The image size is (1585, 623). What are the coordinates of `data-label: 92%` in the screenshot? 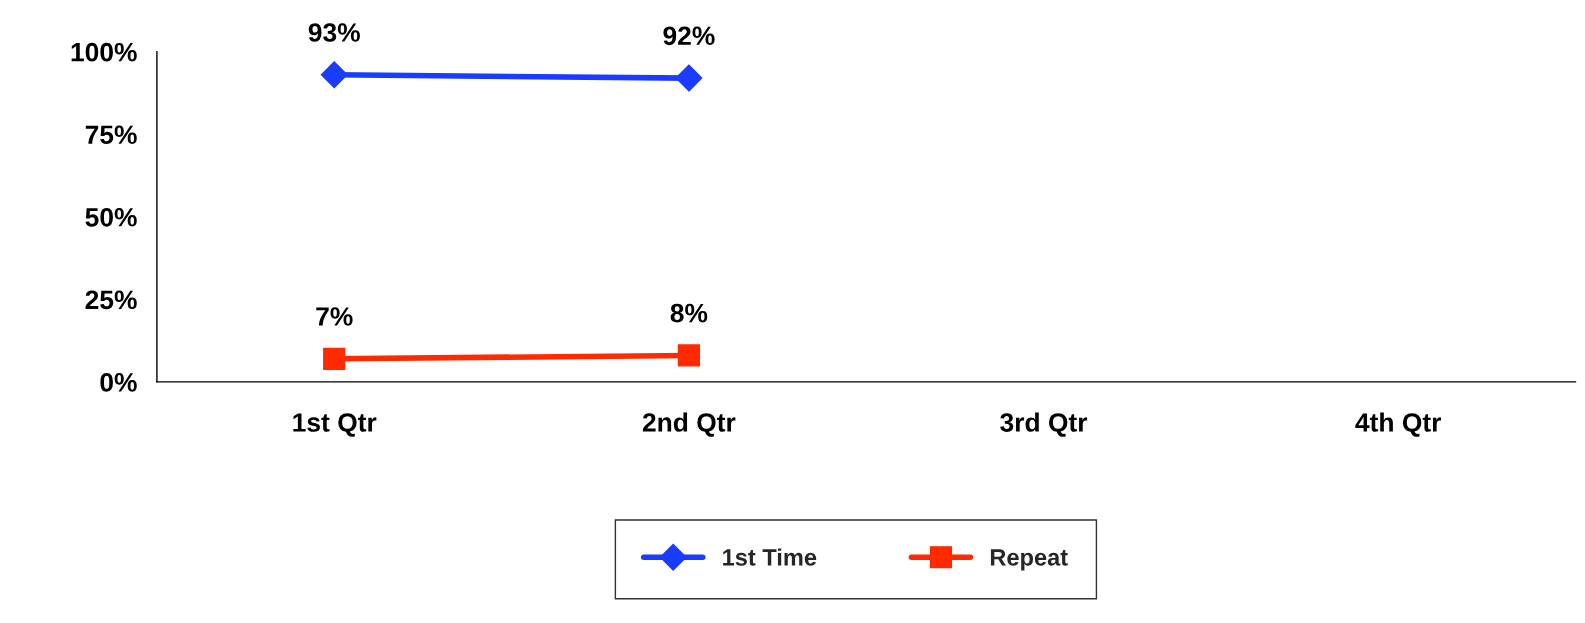 It's located at (689, 36).